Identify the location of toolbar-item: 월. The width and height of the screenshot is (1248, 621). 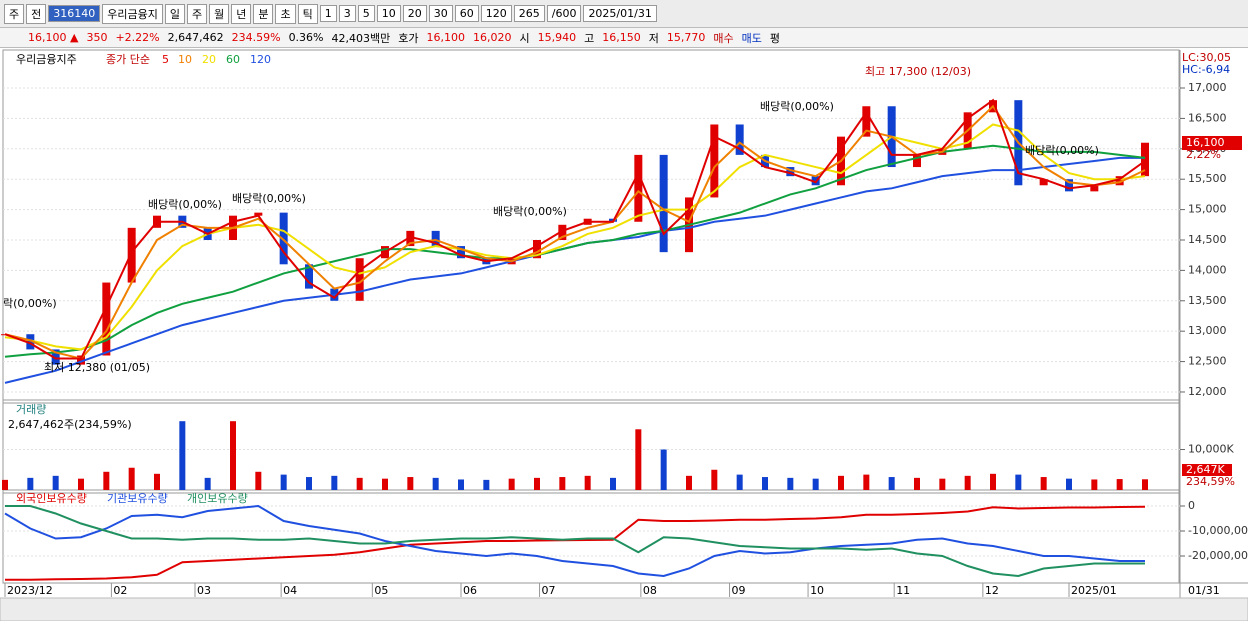
(219, 13).